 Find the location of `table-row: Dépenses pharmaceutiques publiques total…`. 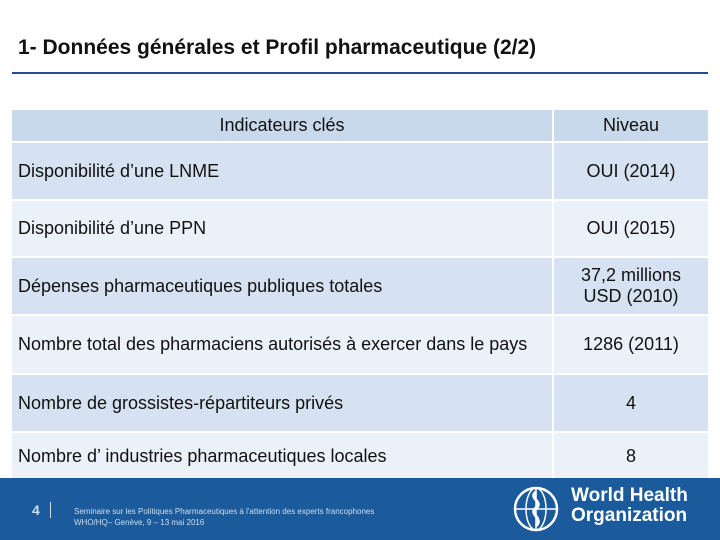

table-row: Dépenses pharmaceutiques publiques total… is located at coordinates (360, 286).